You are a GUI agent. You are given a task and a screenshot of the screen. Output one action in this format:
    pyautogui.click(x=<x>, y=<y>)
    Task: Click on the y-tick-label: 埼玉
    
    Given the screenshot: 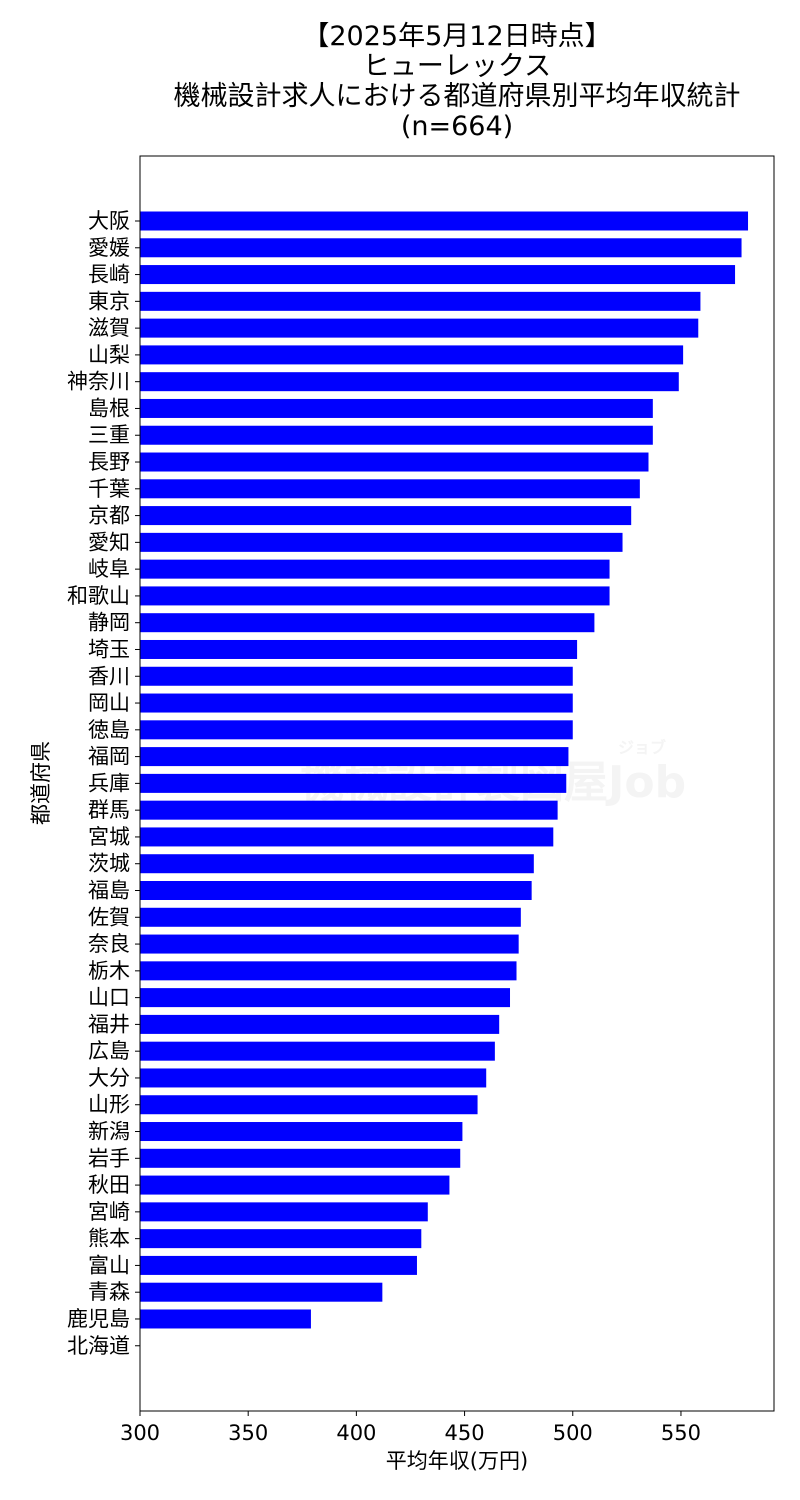 What is the action you would take?
    pyautogui.click(x=109, y=649)
    